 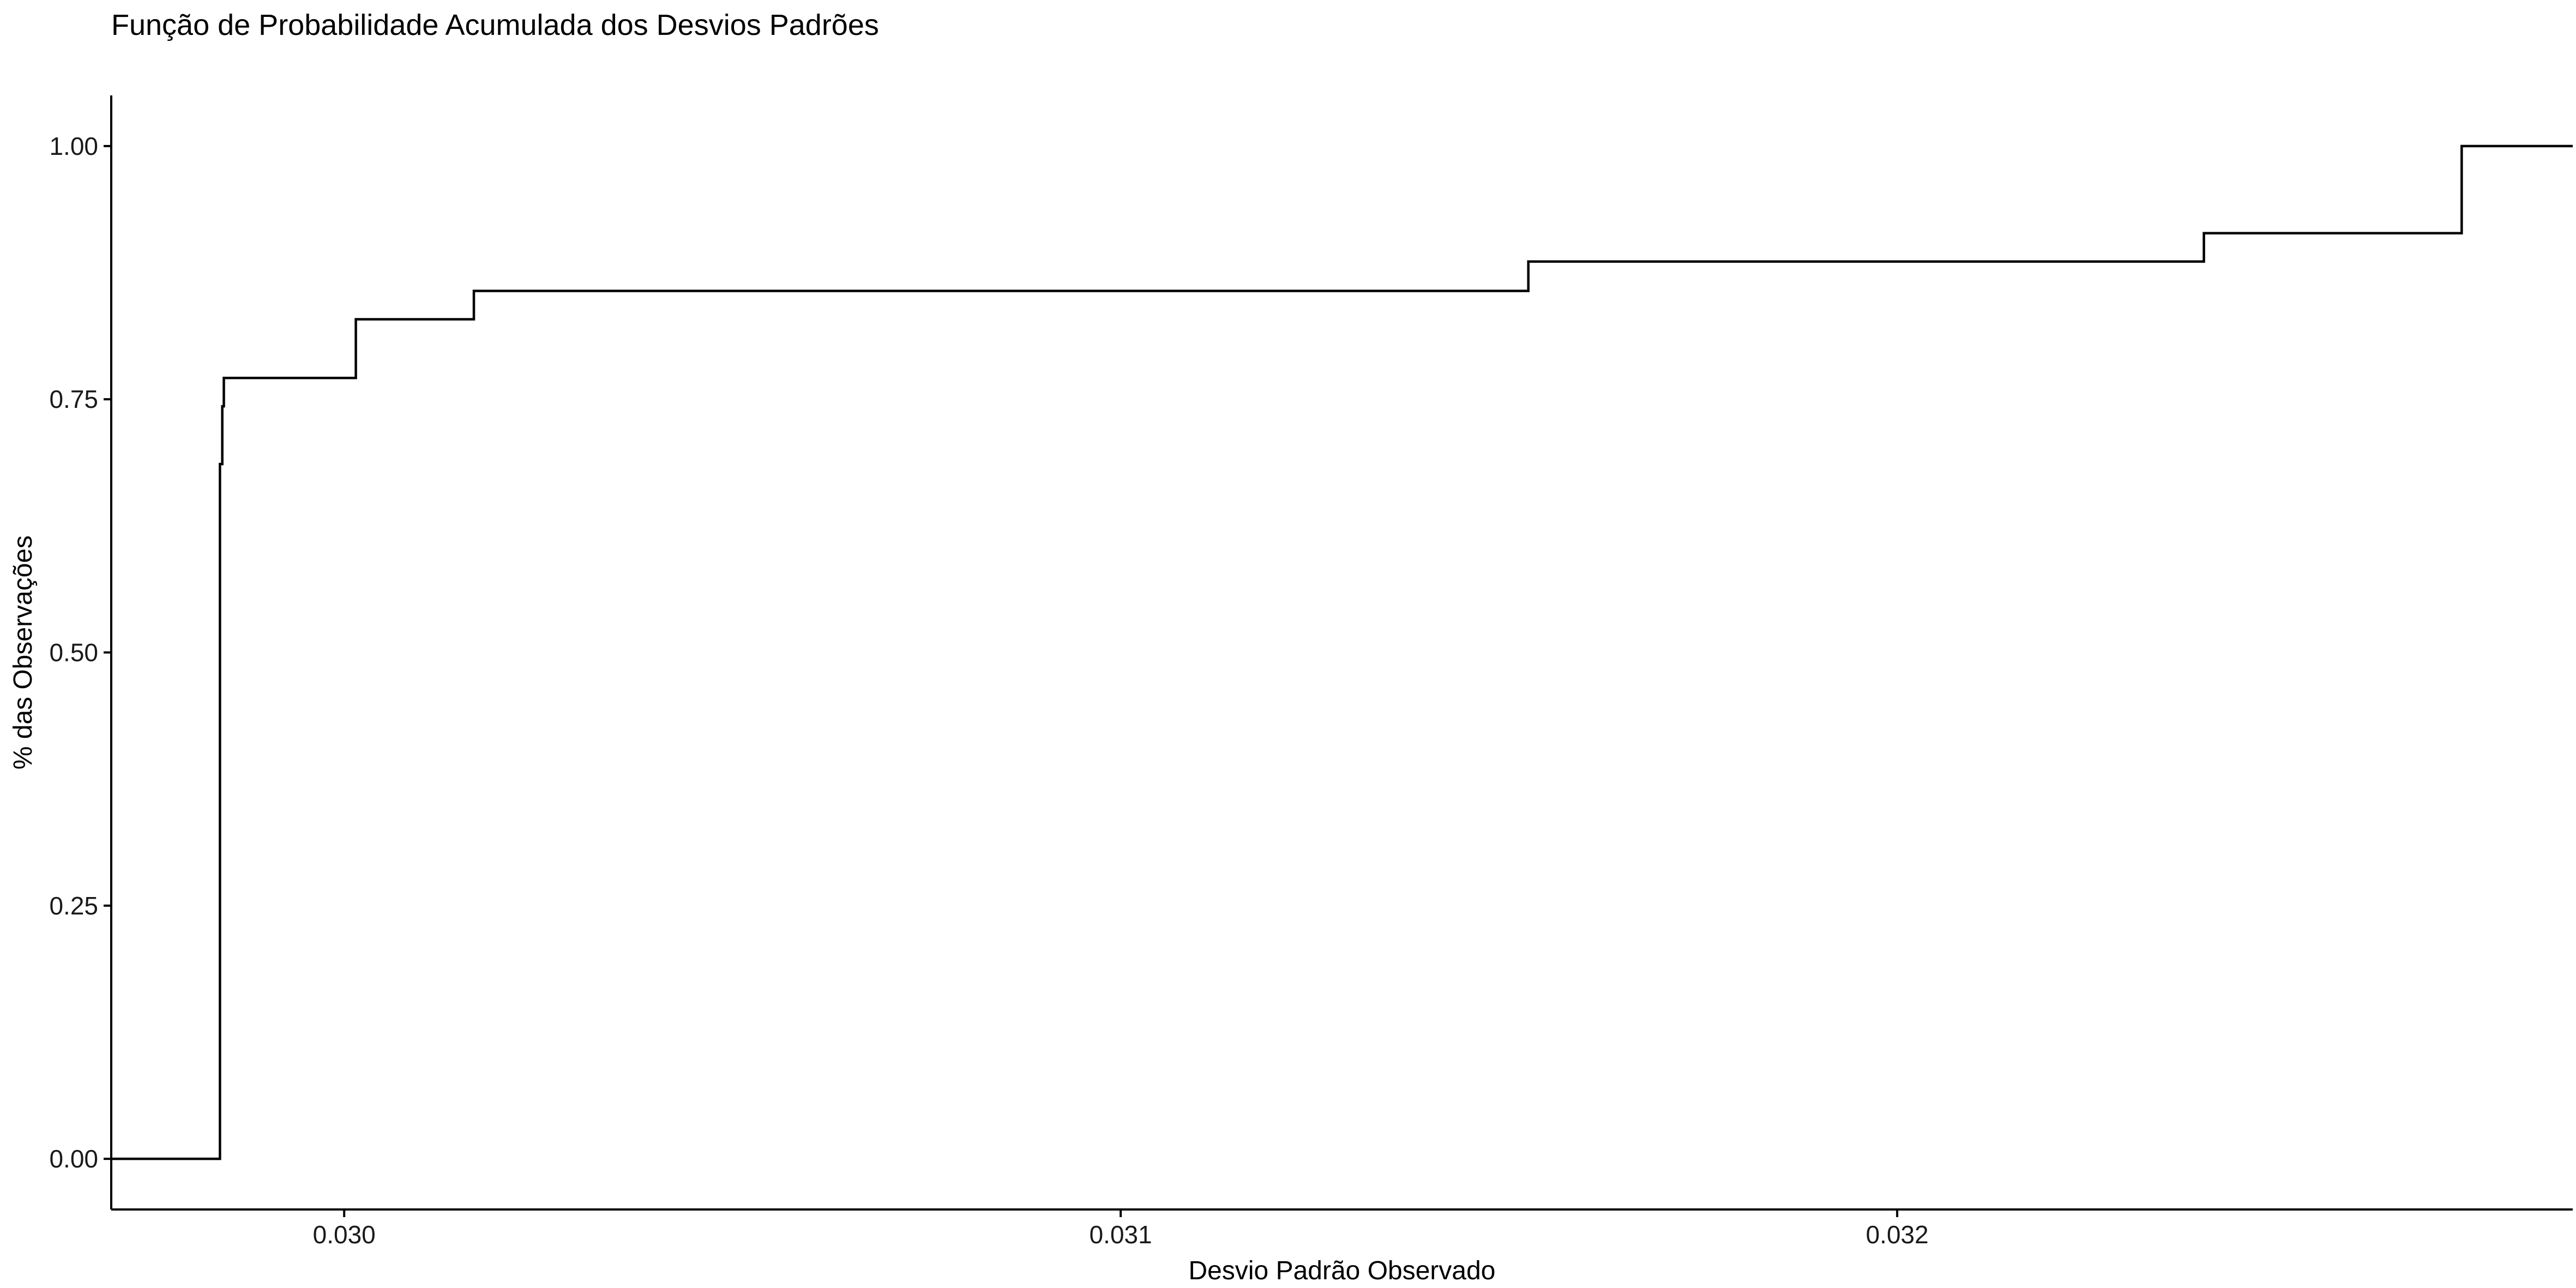 I want to click on y-axis-ticks: 0.00 0.25 0.50 0.75 1.00, so click(x=80, y=652).